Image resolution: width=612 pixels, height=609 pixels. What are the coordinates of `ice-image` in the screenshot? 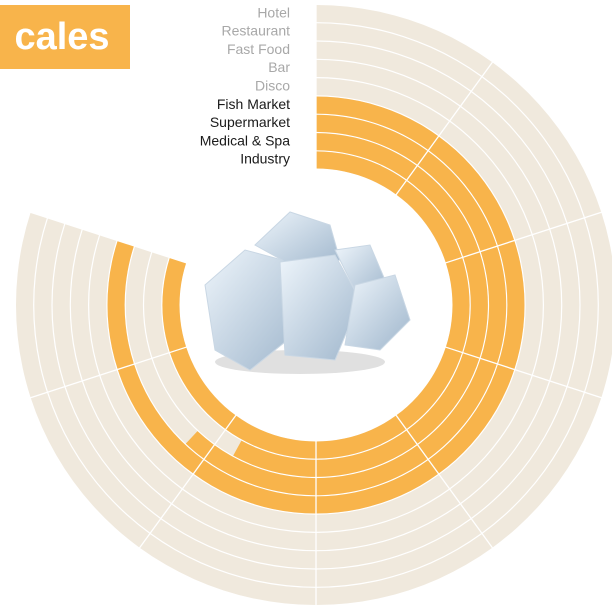 It's located at (307, 292).